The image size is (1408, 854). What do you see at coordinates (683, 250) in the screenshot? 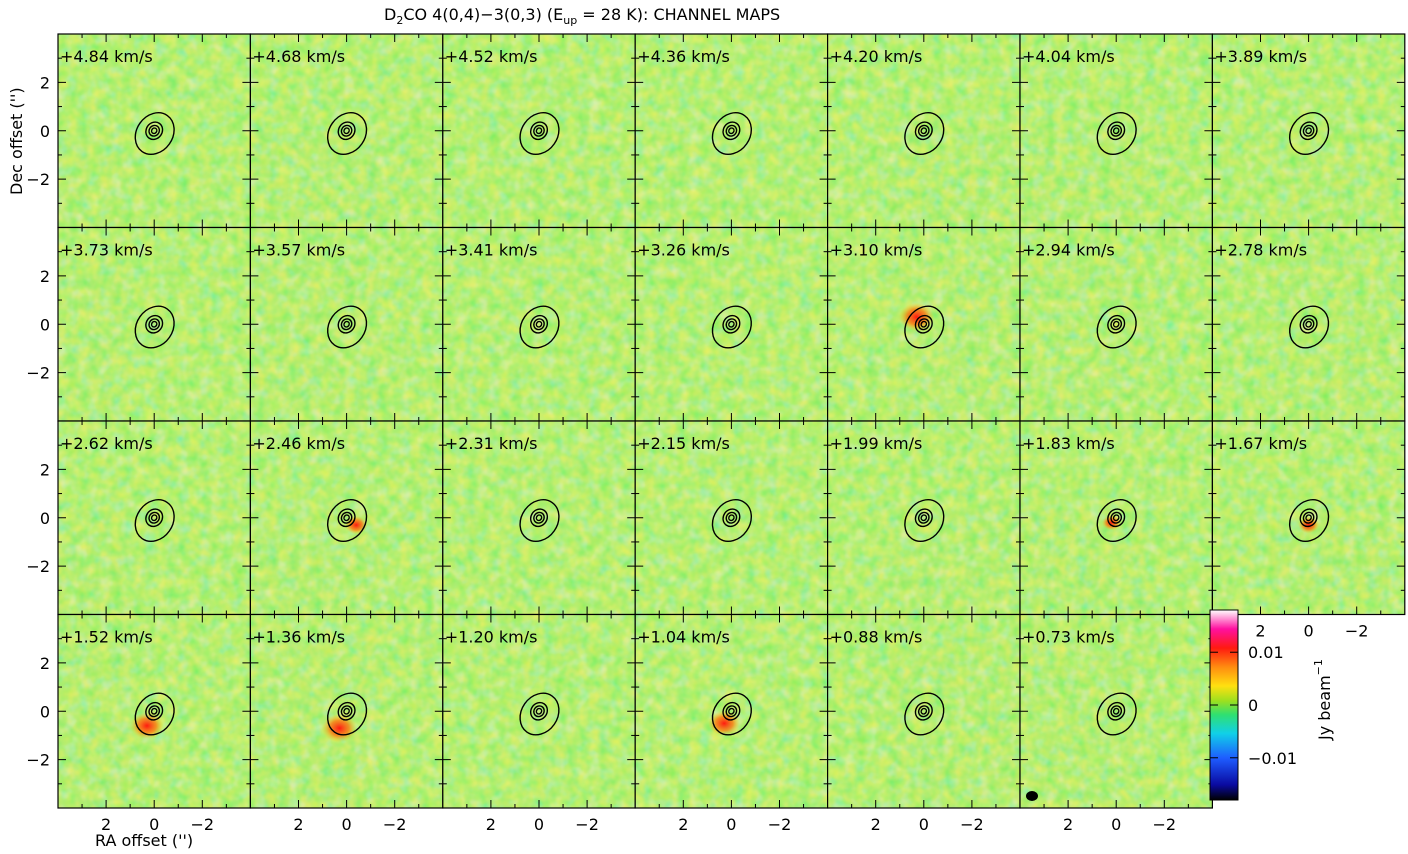
I see `velocity-label: +3.26 km/s` at bounding box center [683, 250].